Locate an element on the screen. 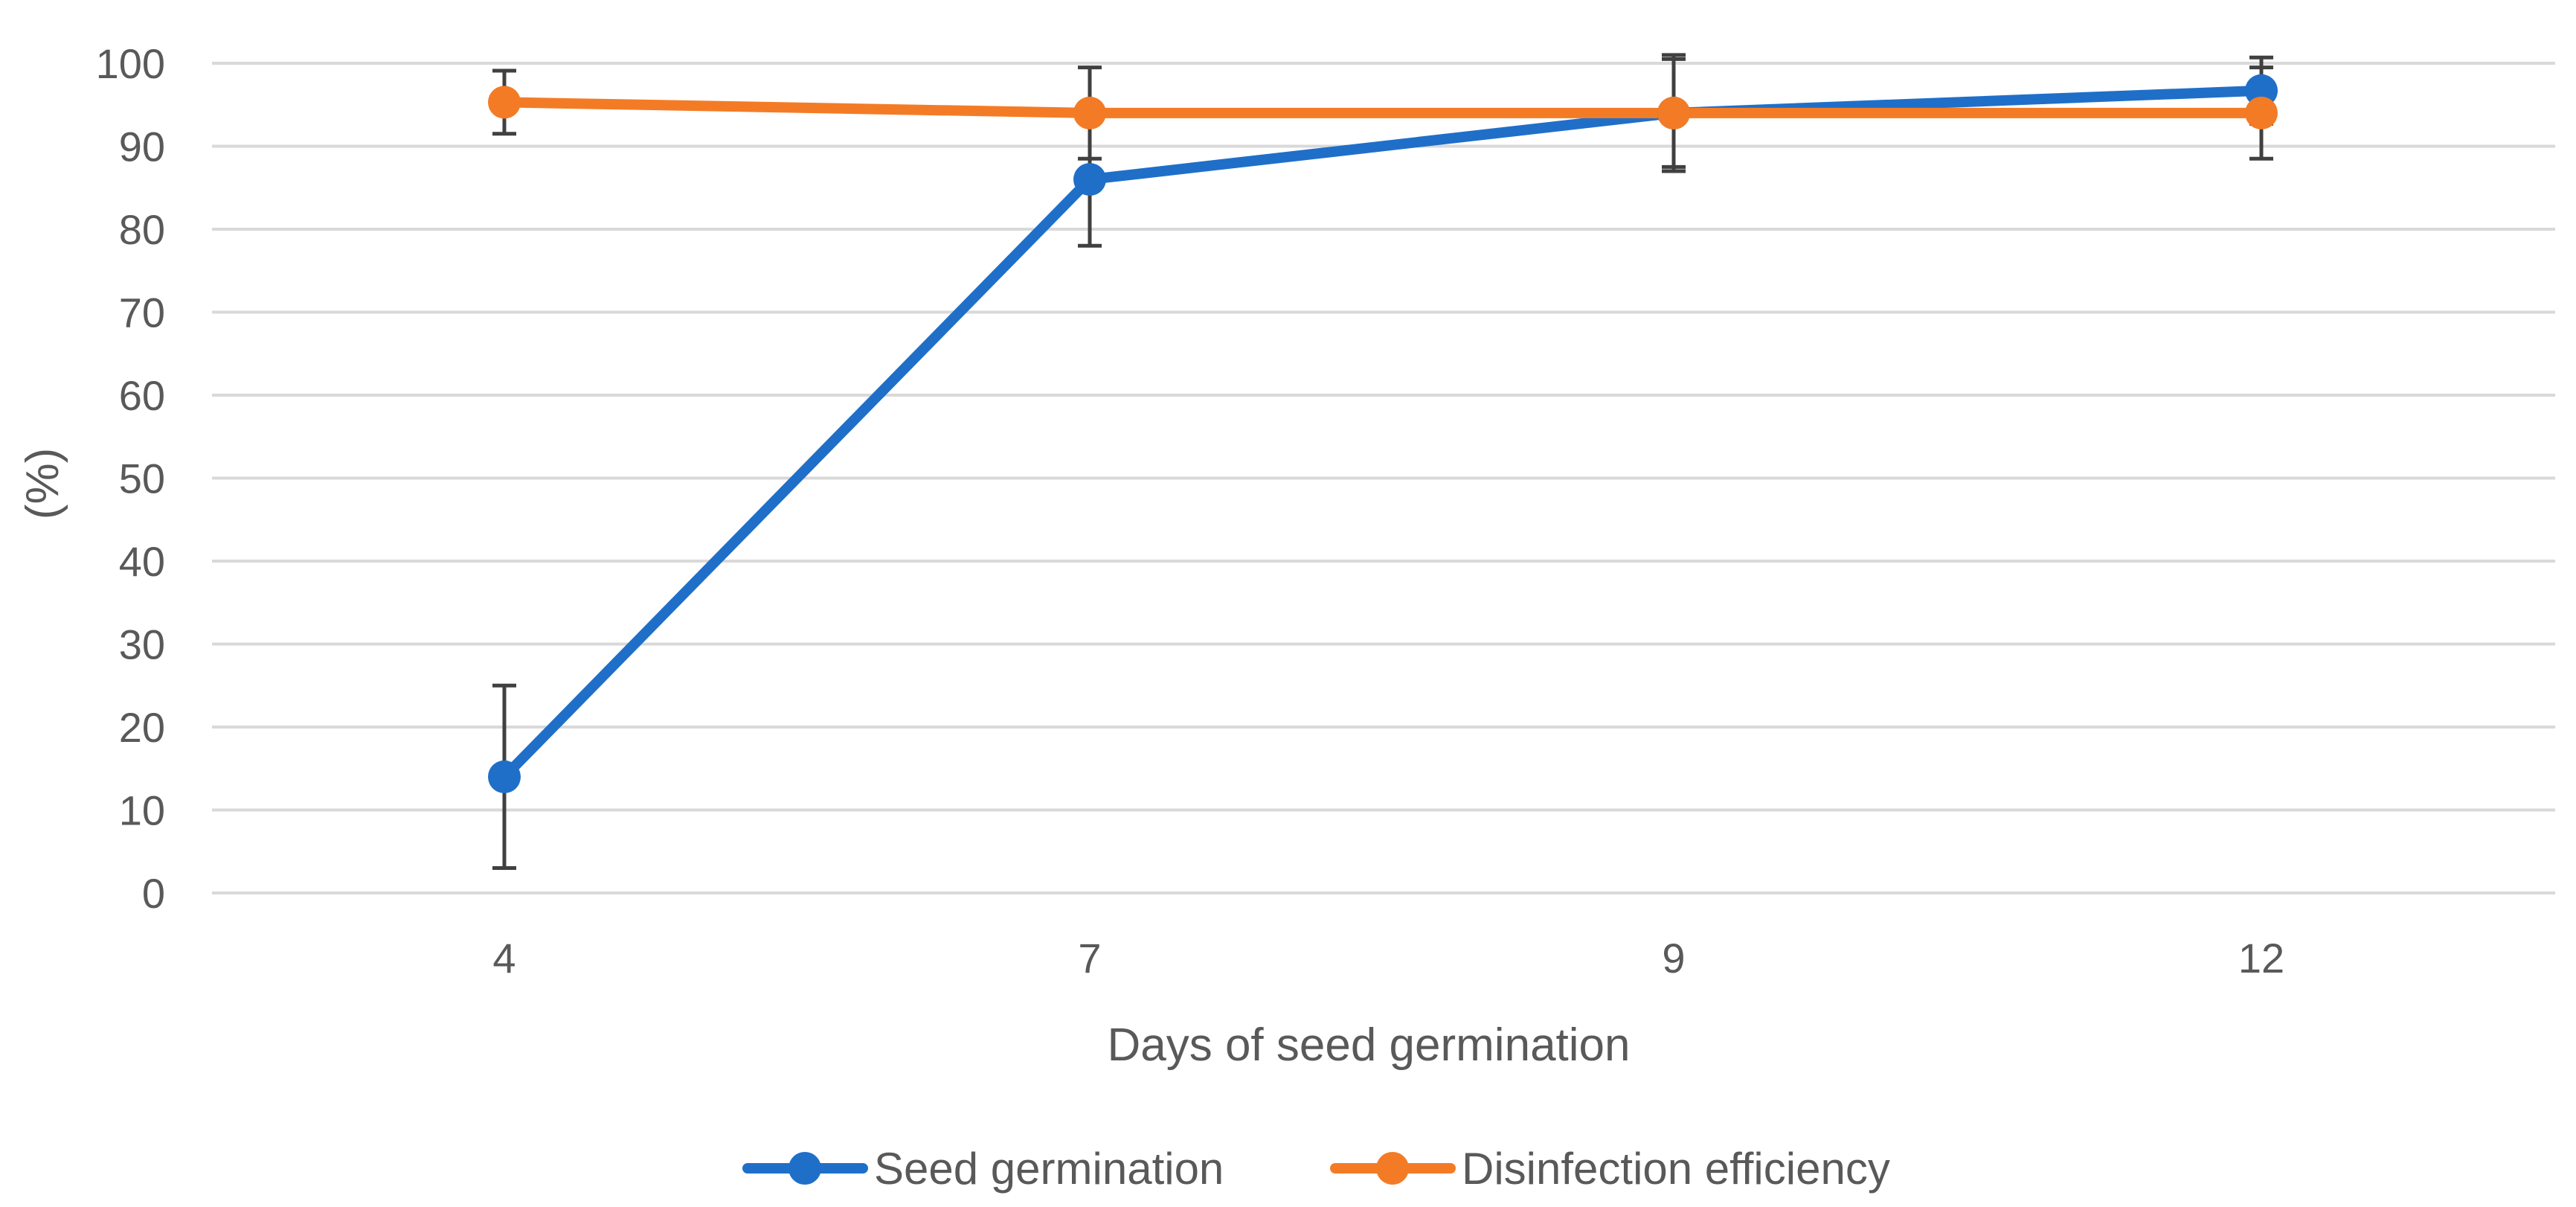 This screenshot has height=1207, width=2576. y-axis-title: (%) is located at coordinates (42, 484).